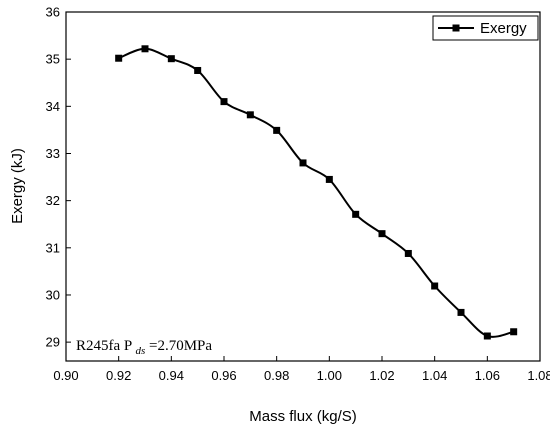 This screenshot has width=550, height=438. I want to click on y-tick-label: 36, so click(53, 12).